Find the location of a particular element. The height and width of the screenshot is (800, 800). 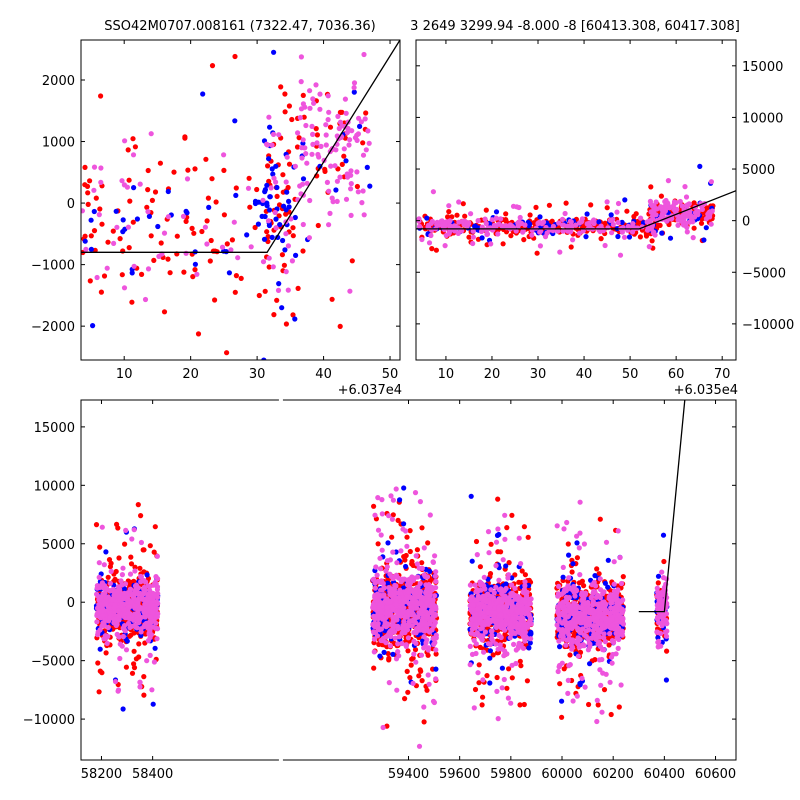

x-tick-label: 30 is located at coordinates (257, 374).